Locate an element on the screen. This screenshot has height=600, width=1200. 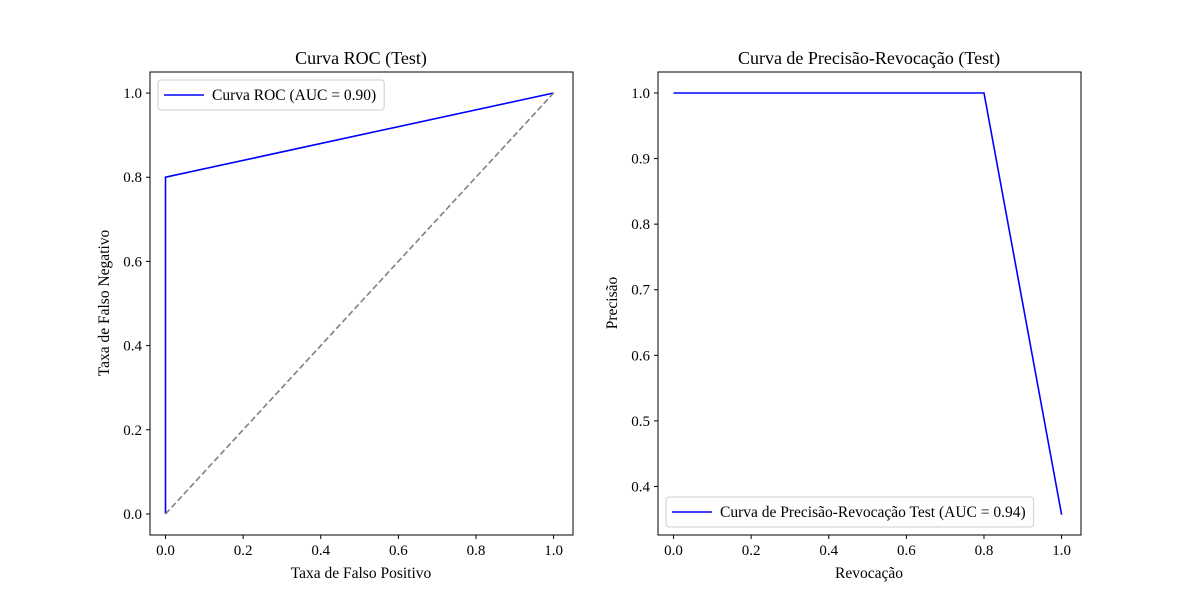
roc-x-tick-label: 1.0 is located at coordinates (553, 551).